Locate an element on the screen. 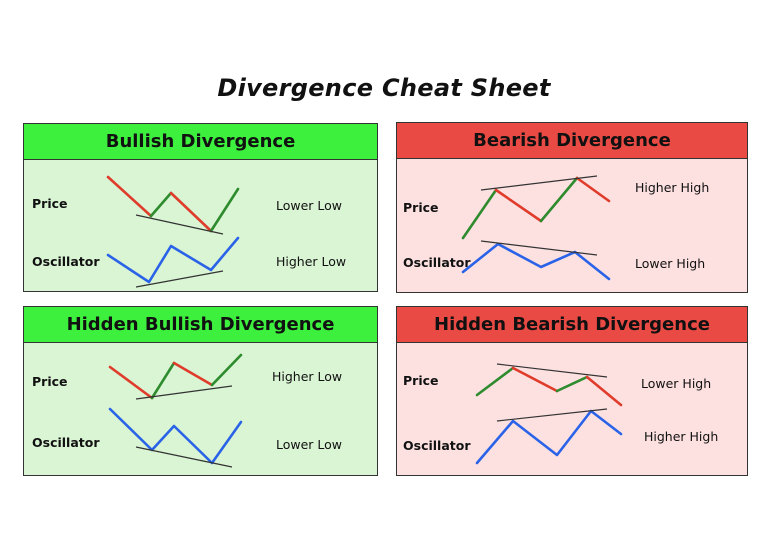  hidden-bearish-divergence-sketch is located at coordinates (549, 414).